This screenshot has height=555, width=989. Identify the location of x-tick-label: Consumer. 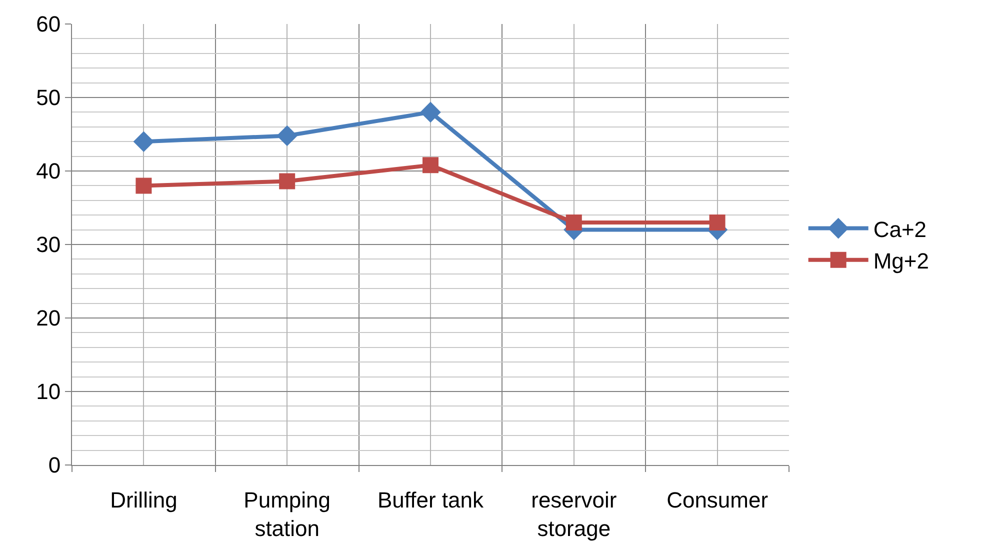
(717, 499).